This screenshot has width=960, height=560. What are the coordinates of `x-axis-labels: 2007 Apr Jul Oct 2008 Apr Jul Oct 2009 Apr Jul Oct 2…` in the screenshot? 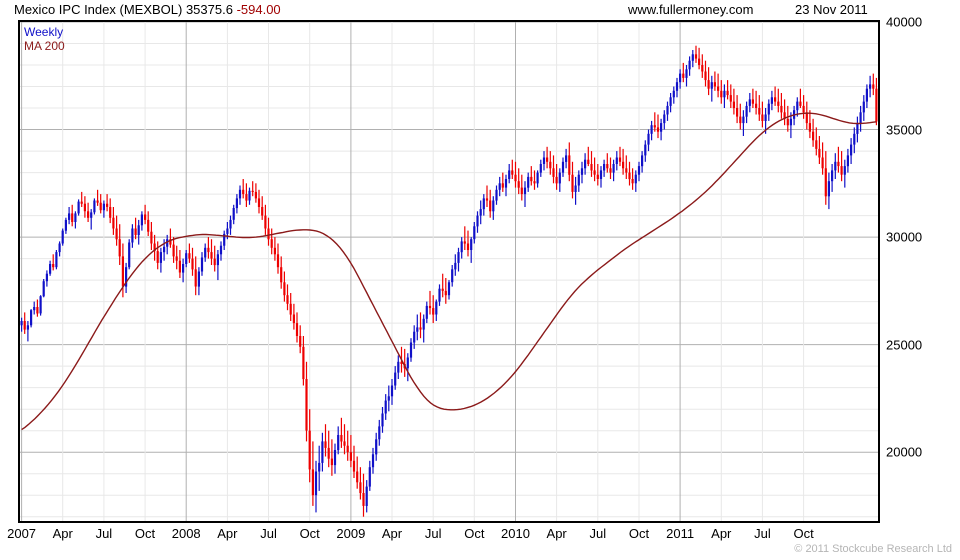 It's located at (480, 536).